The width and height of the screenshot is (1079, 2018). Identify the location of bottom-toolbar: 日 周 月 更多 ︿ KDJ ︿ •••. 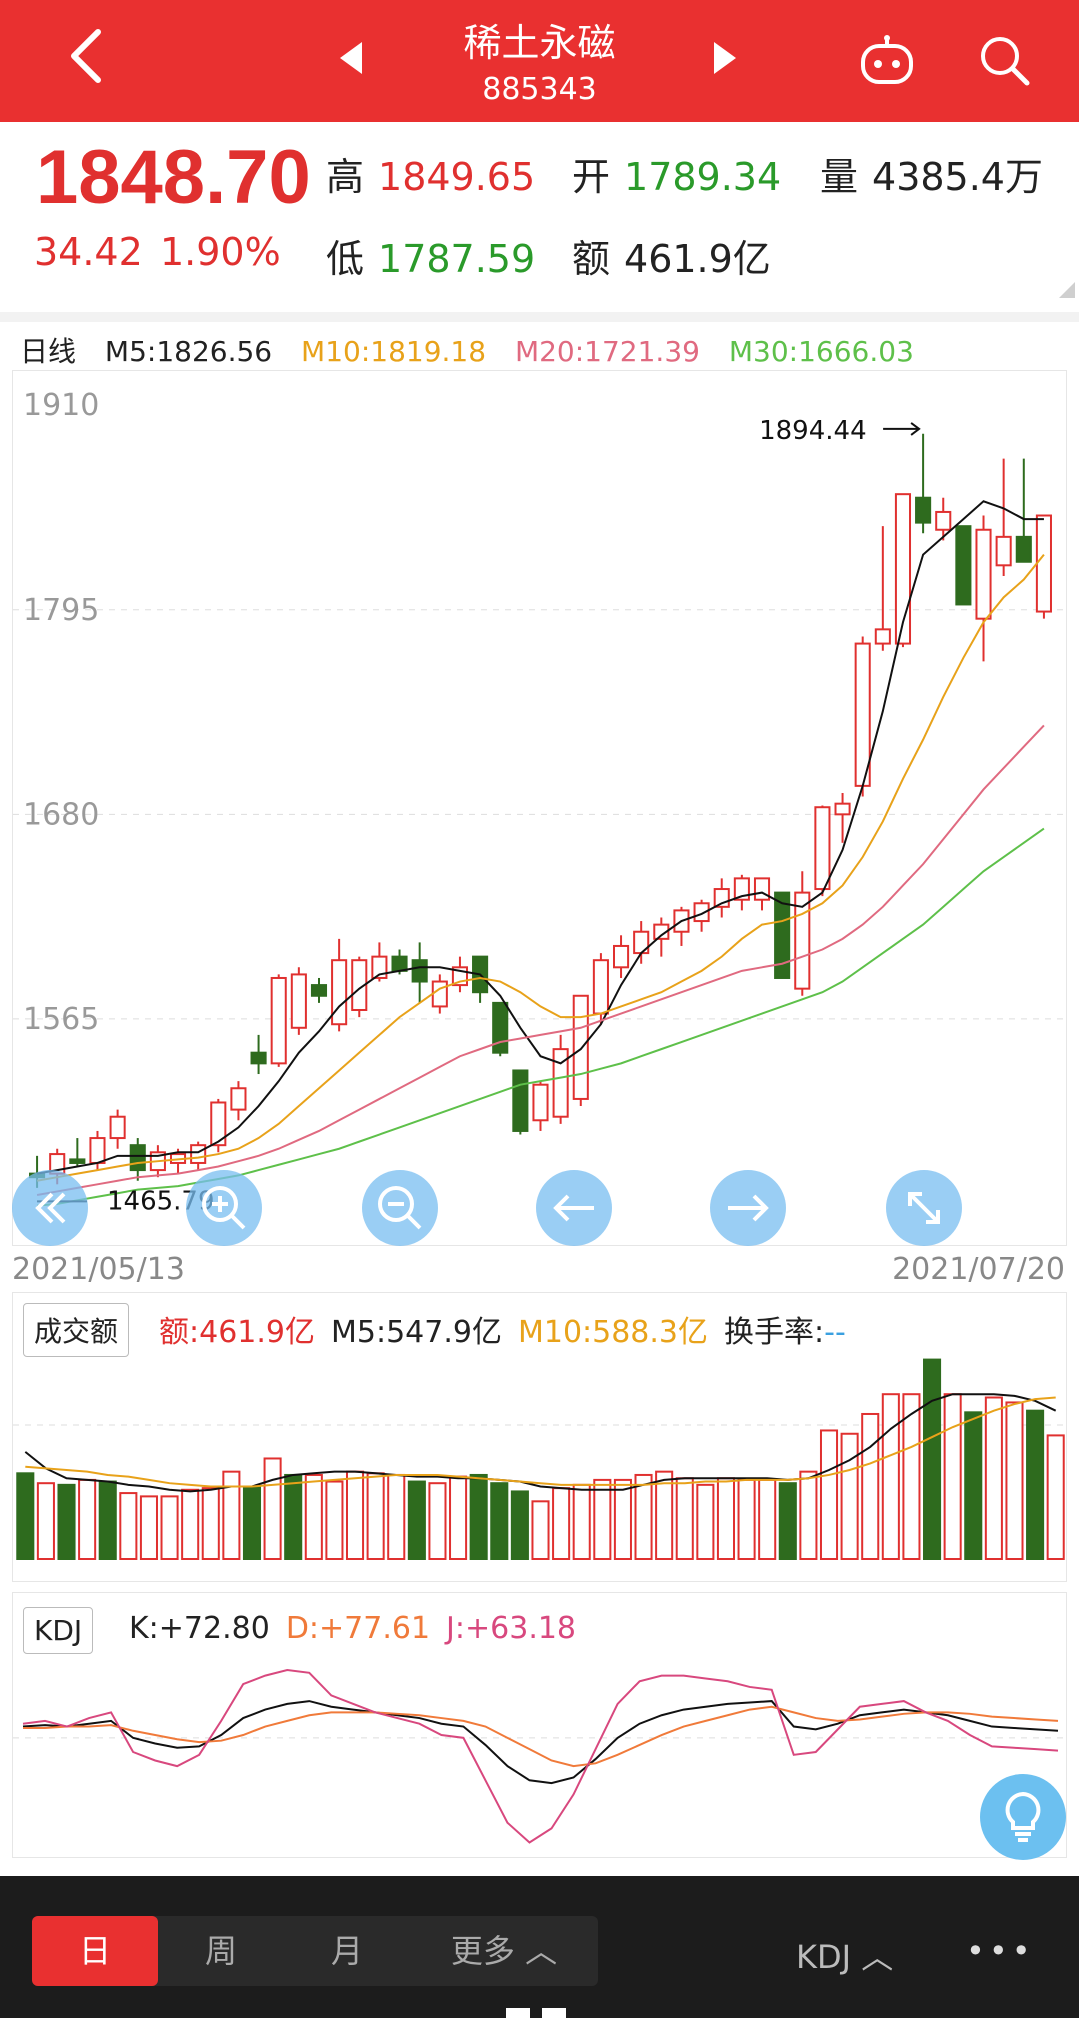
(539, 1947).